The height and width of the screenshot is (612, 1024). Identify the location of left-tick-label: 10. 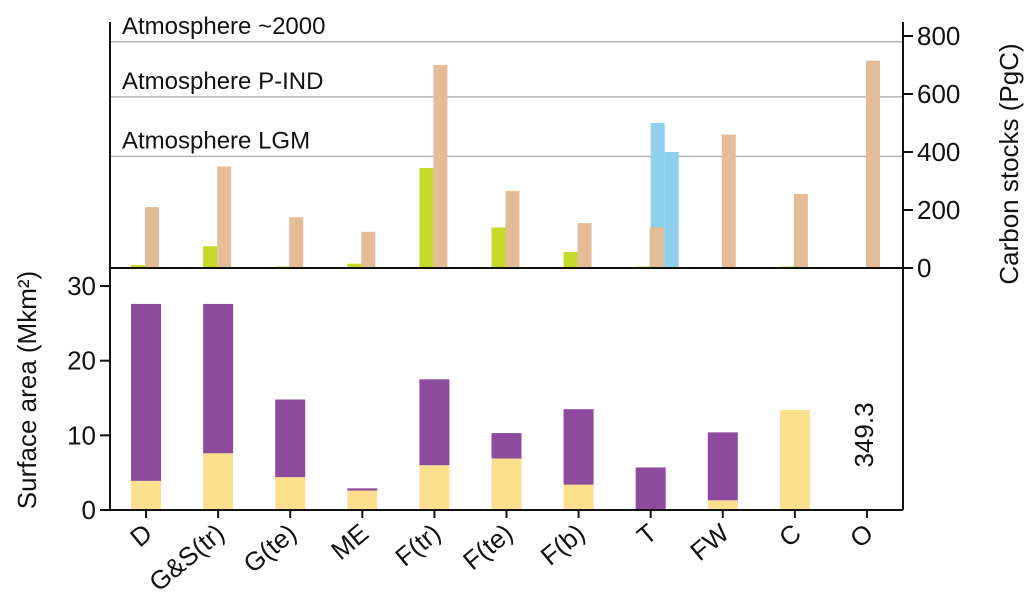
(81, 435).